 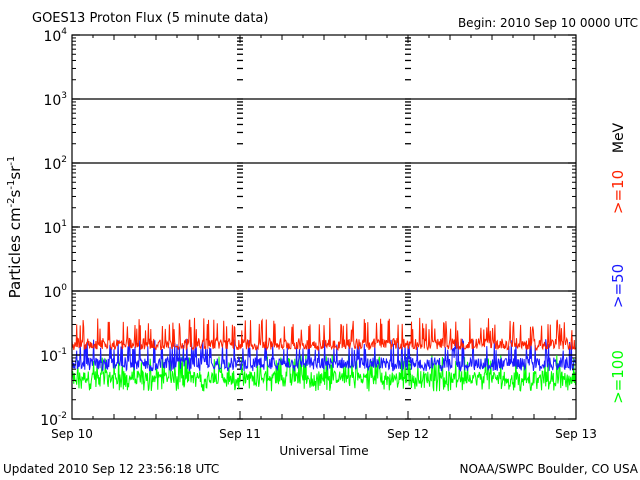 I want to click on legend-series-50mev: >=50, so click(x=618, y=286).